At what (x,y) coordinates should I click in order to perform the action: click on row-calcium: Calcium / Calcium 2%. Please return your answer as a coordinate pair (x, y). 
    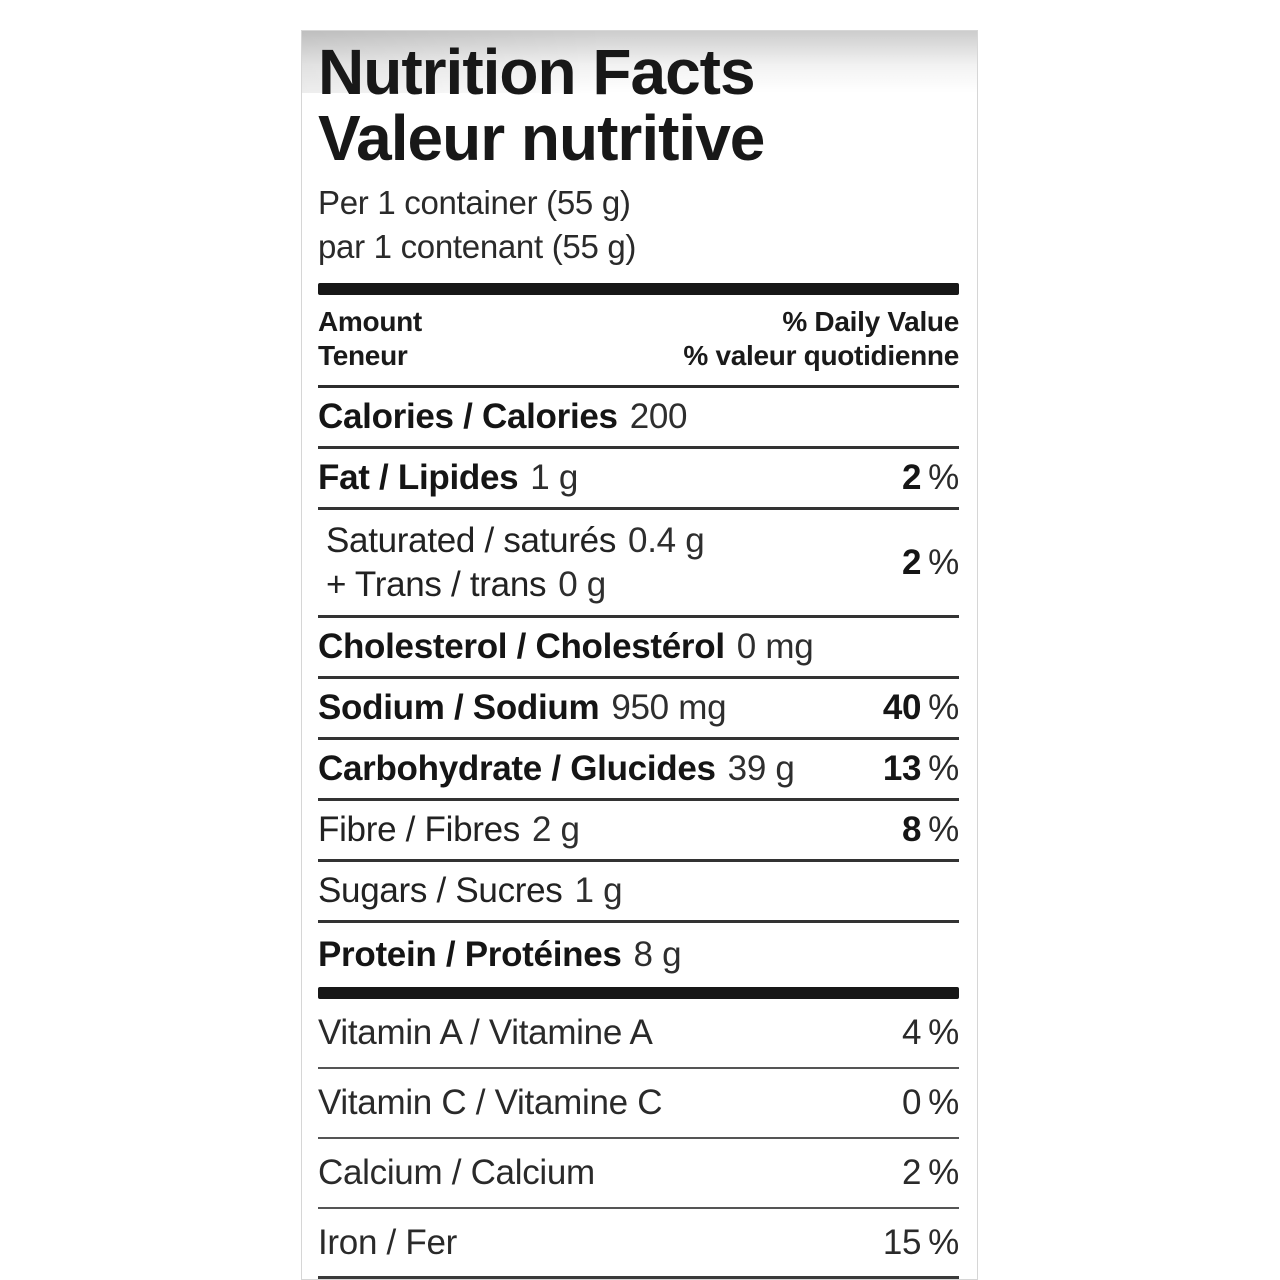
    Looking at the image, I should click on (638, 1174).